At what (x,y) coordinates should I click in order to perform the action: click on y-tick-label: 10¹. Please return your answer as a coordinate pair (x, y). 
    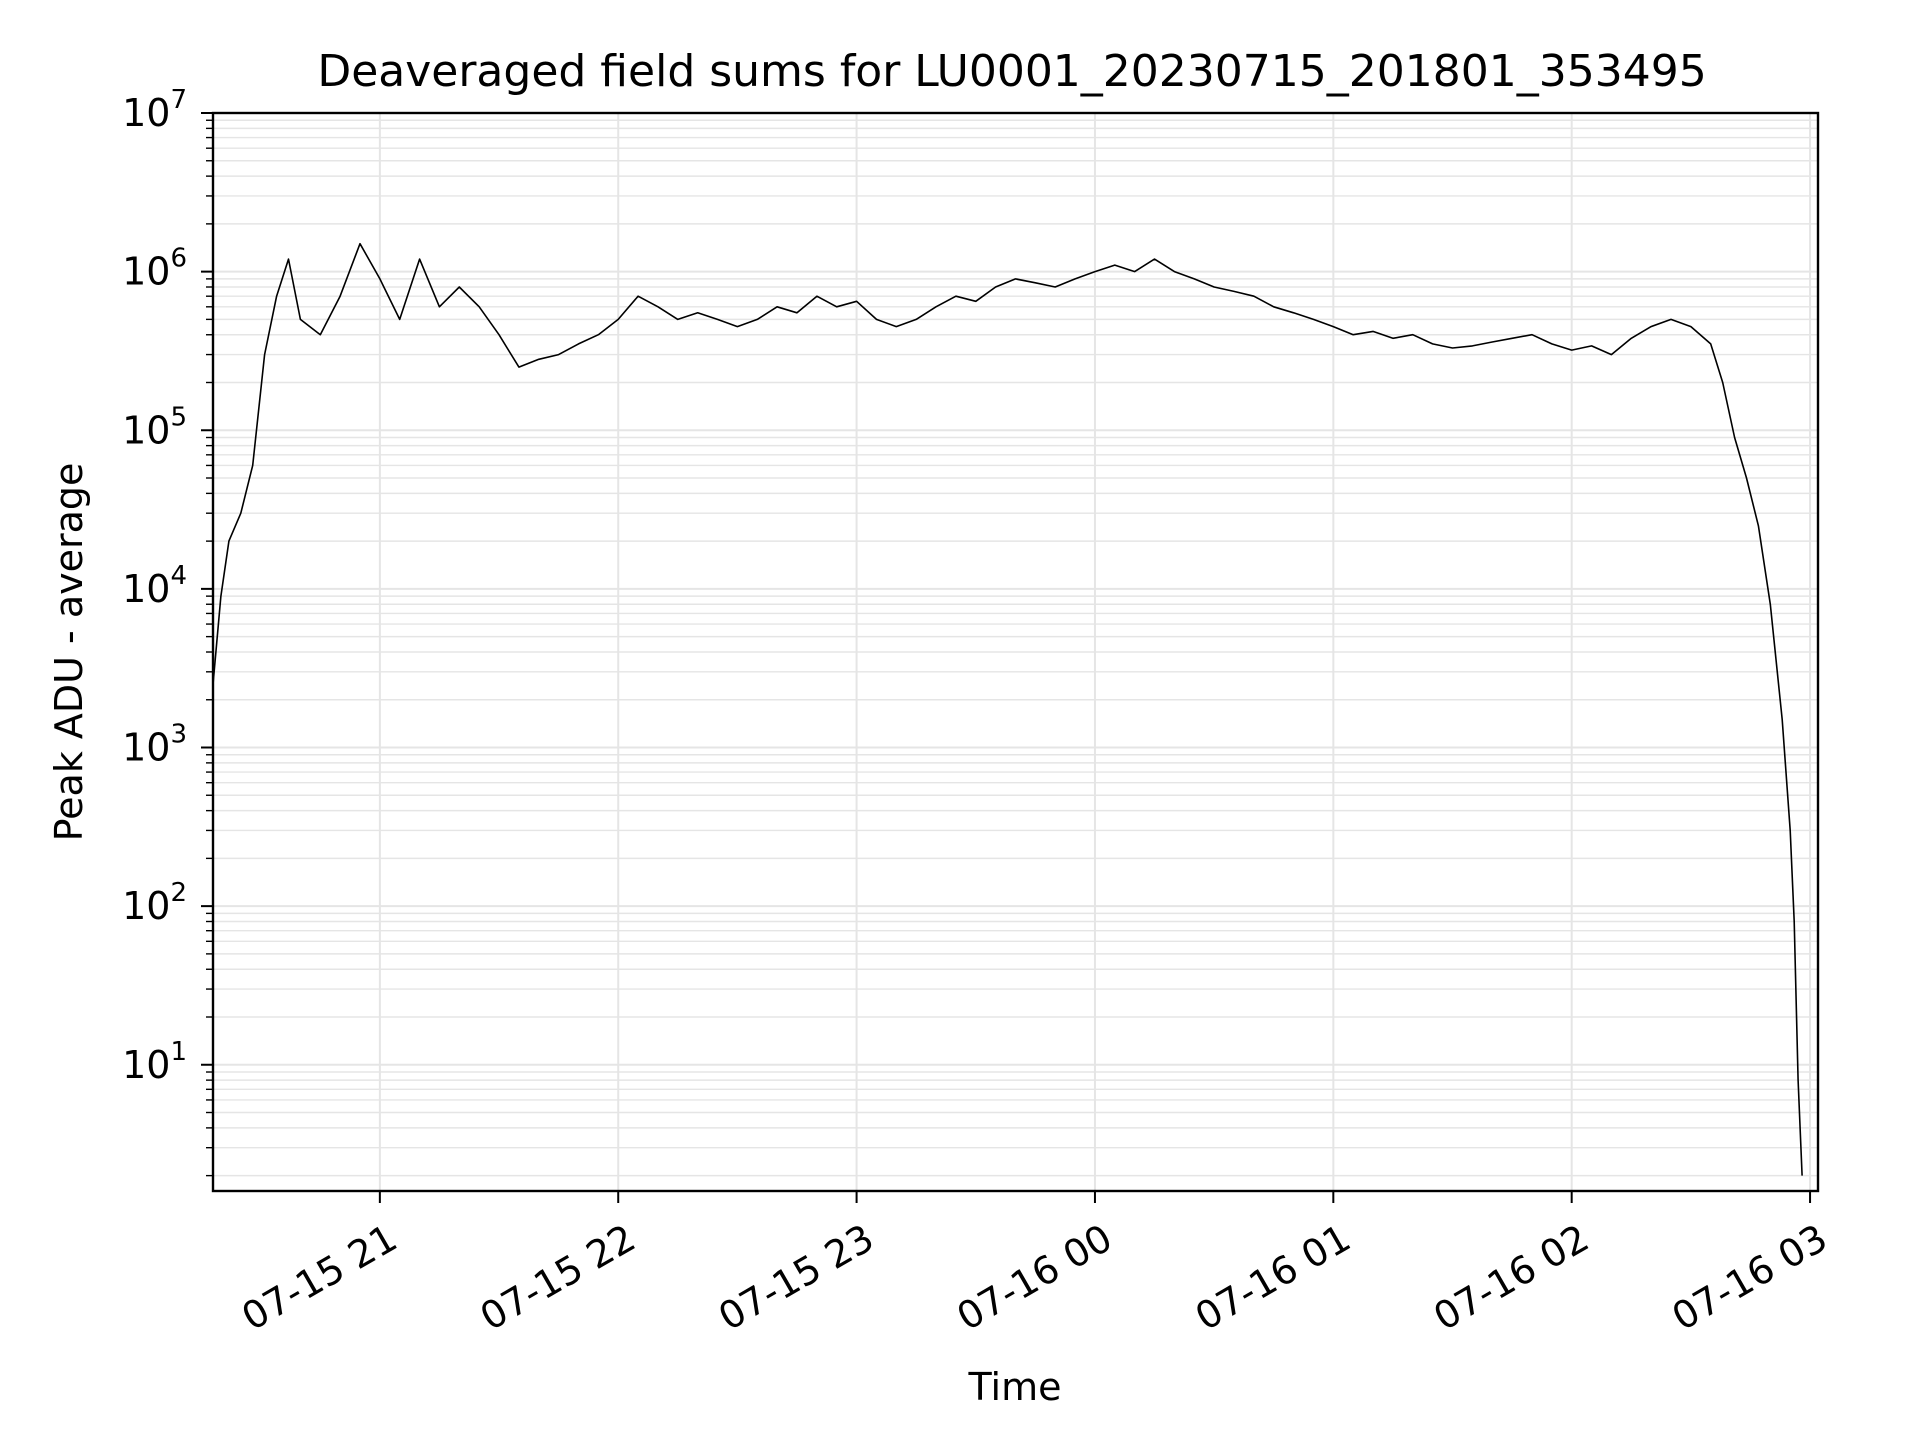
    Looking at the image, I should click on (154, 1062).